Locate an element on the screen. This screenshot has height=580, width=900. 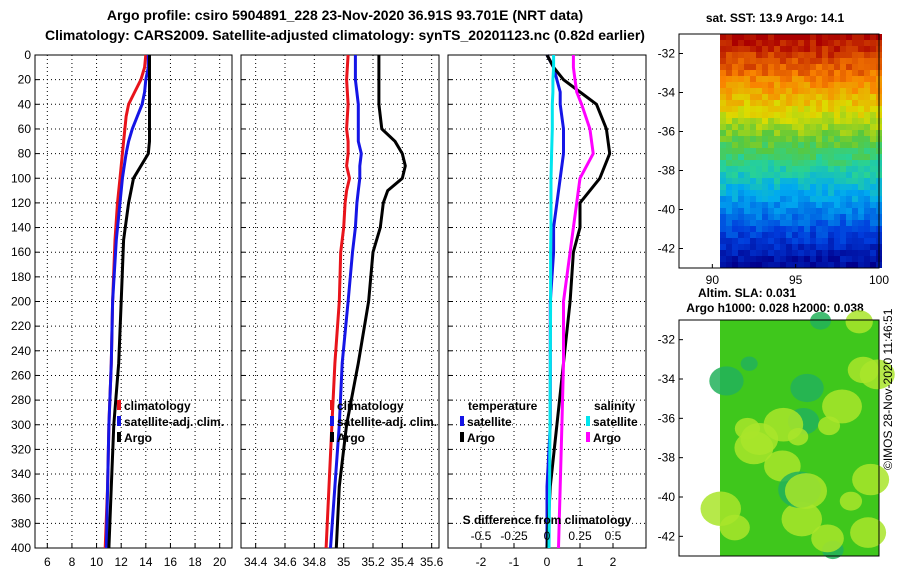
legend-label: Argo is located at coordinates (138, 438).